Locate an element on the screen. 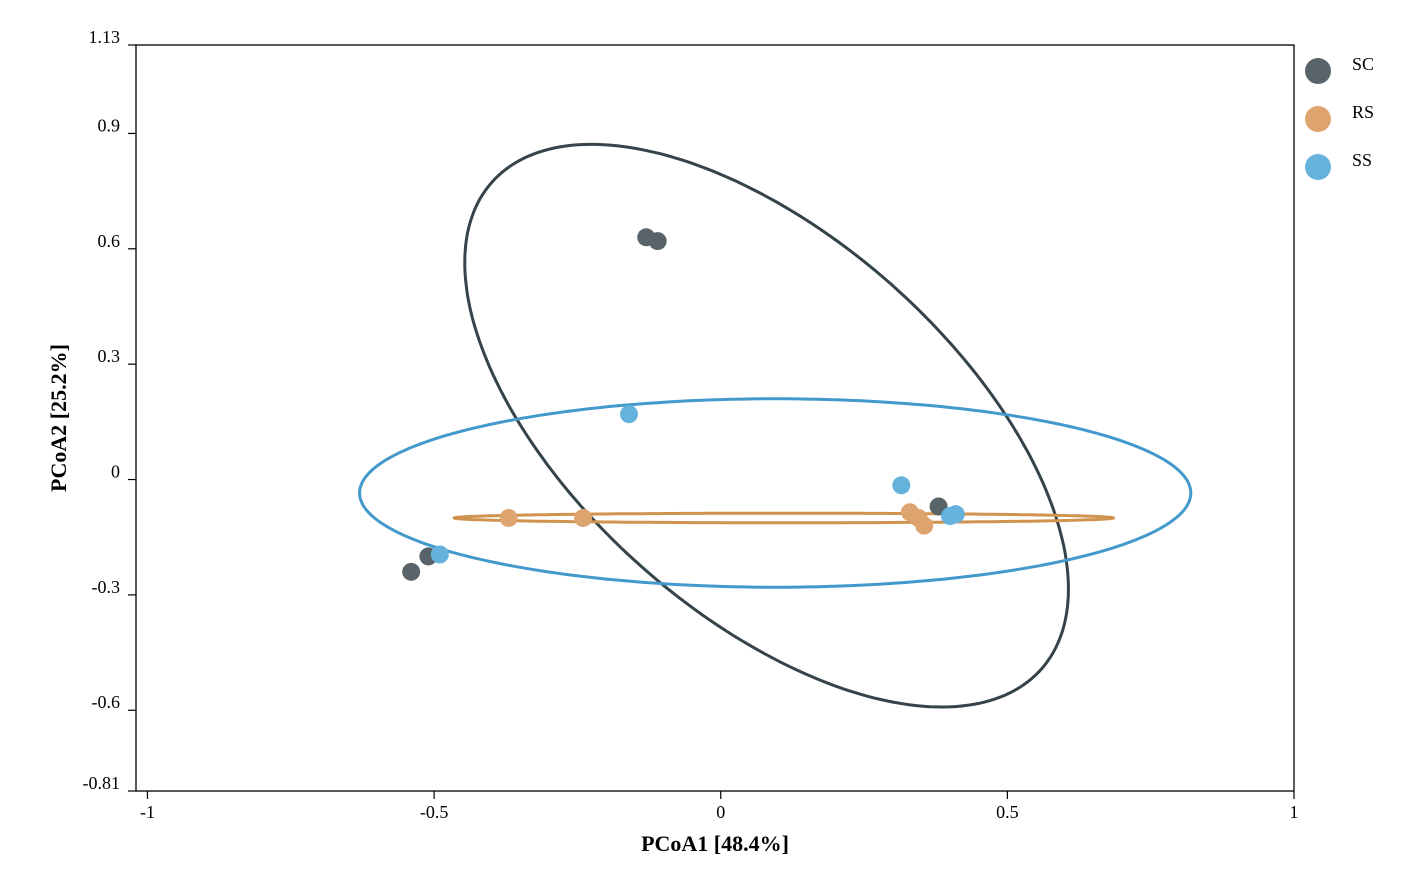 The width and height of the screenshot is (1404, 880). x-tick-label: -1 is located at coordinates (147, 812).